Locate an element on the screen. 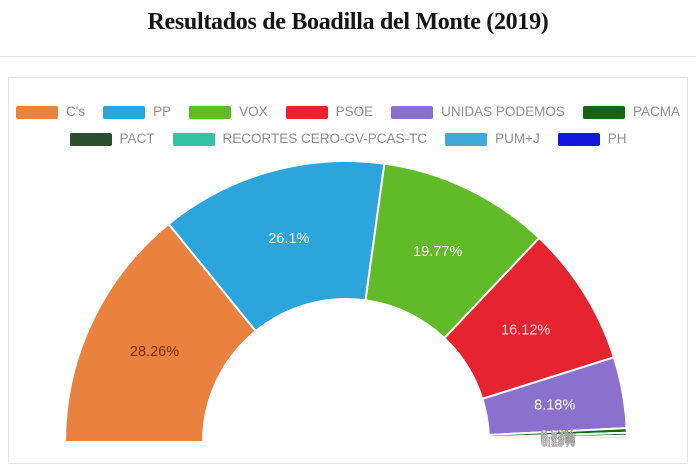  legend-label: RECORTES CERO-GV-PCAS-TC is located at coordinates (325, 138).